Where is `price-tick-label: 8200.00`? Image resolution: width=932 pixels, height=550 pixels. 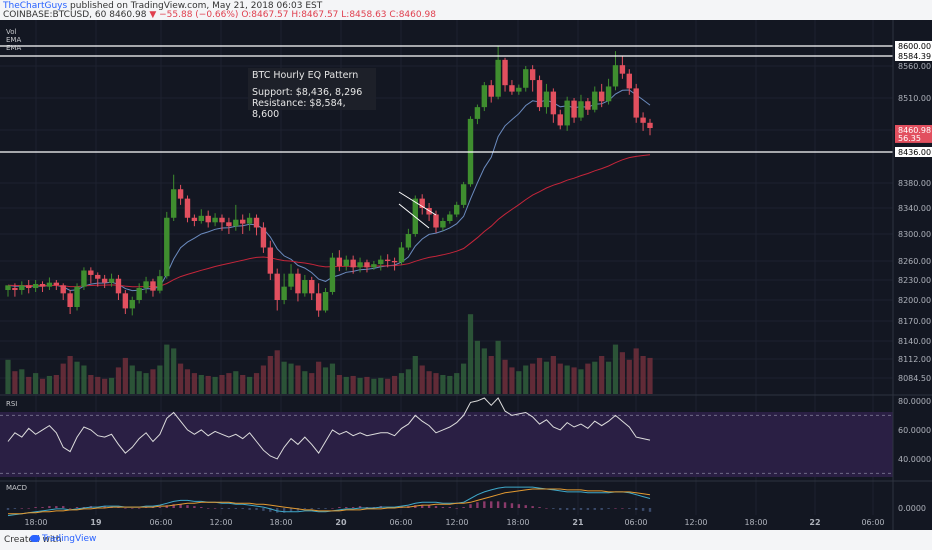 price-tick-label: 8200.00 is located at coordinates (914, 300).